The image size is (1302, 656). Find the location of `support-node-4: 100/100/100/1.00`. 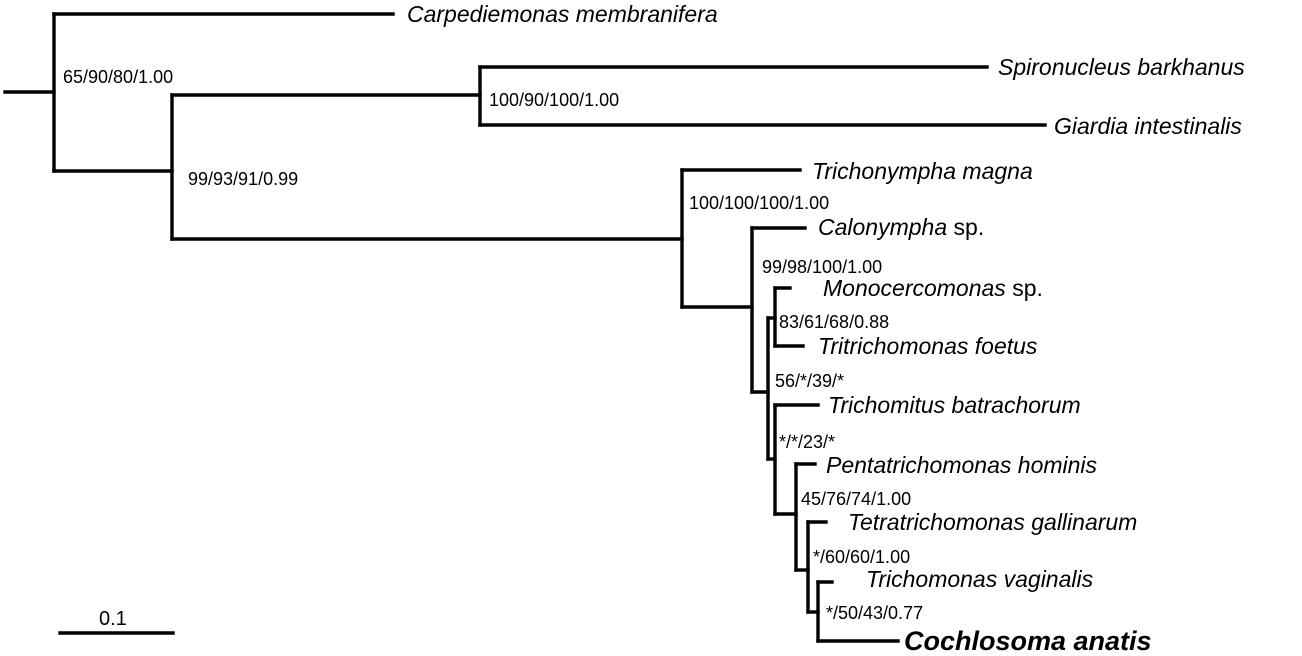

support-node-4: 100/100/100/1.00 is located at coordinates (759, 203).